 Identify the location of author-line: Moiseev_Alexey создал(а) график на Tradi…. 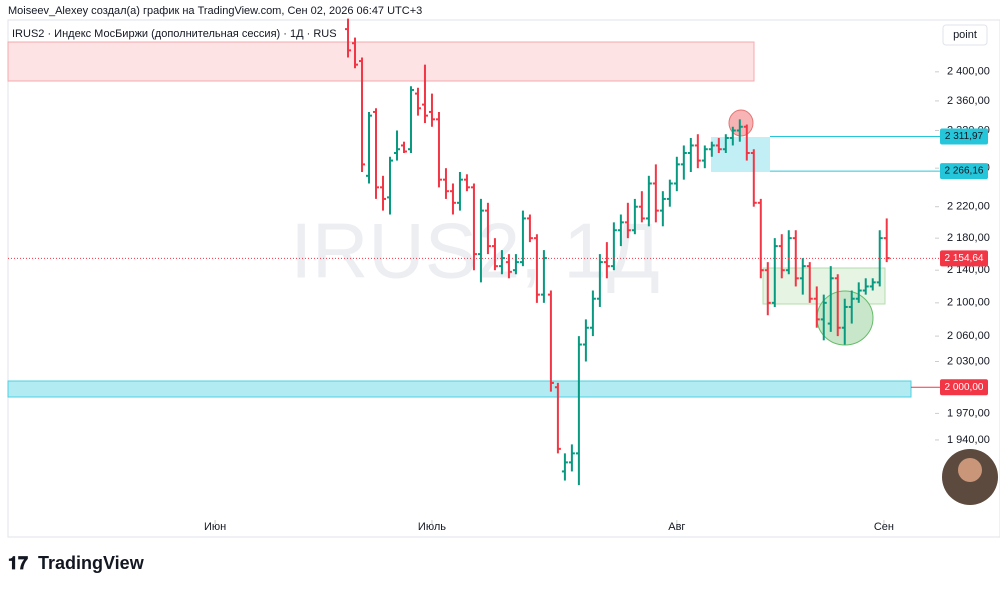
(215, 11).